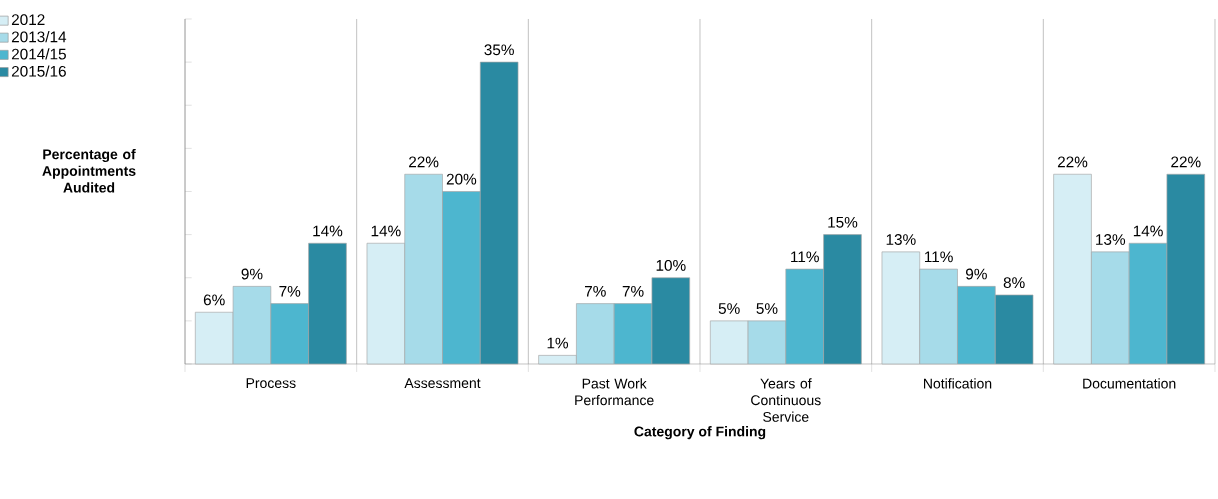  I want to click on data-label: 20%, so click(461, 179).